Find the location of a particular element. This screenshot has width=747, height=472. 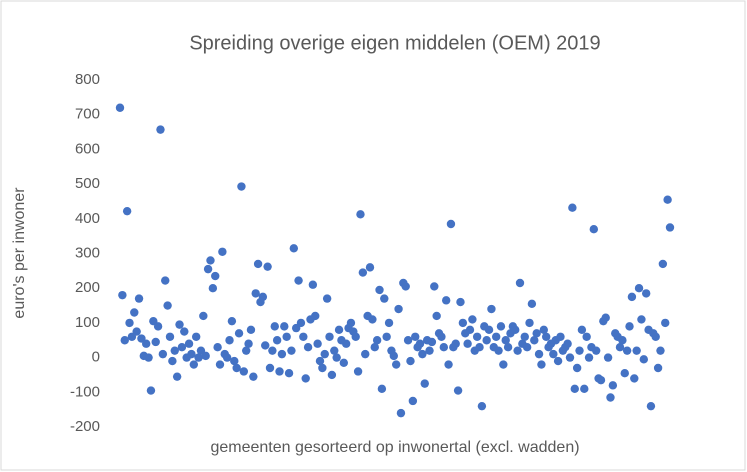

y-tick-label: -100 is located at coordinates (85, 391).